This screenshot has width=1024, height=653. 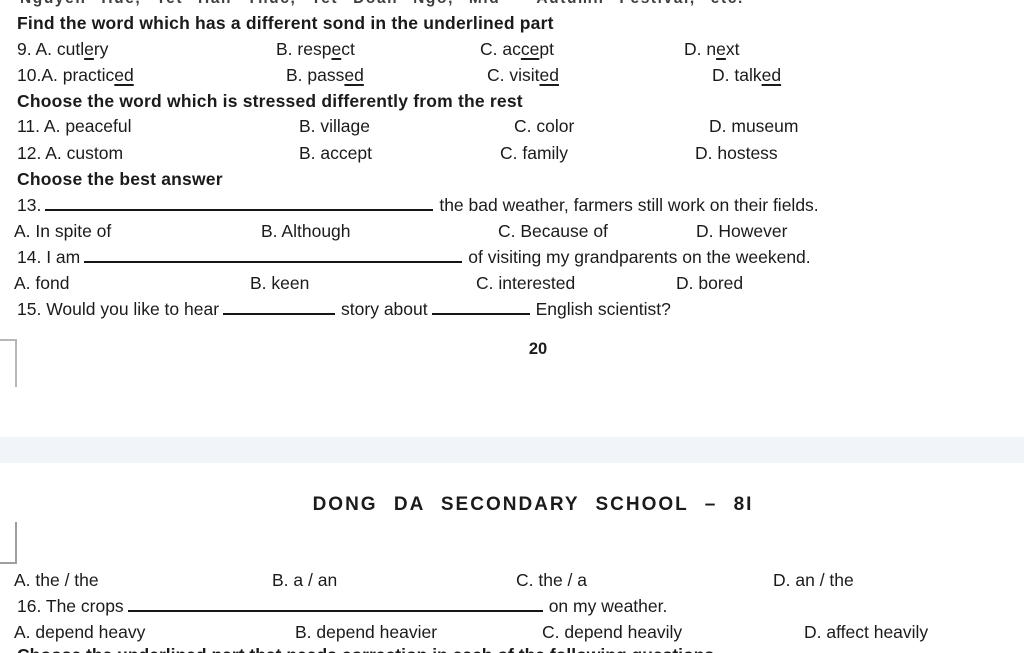 What do you see at coordinates (523, 75) in the screenshot?
I see `q10-option-c: C. visited` at bounding box center [523, 75].